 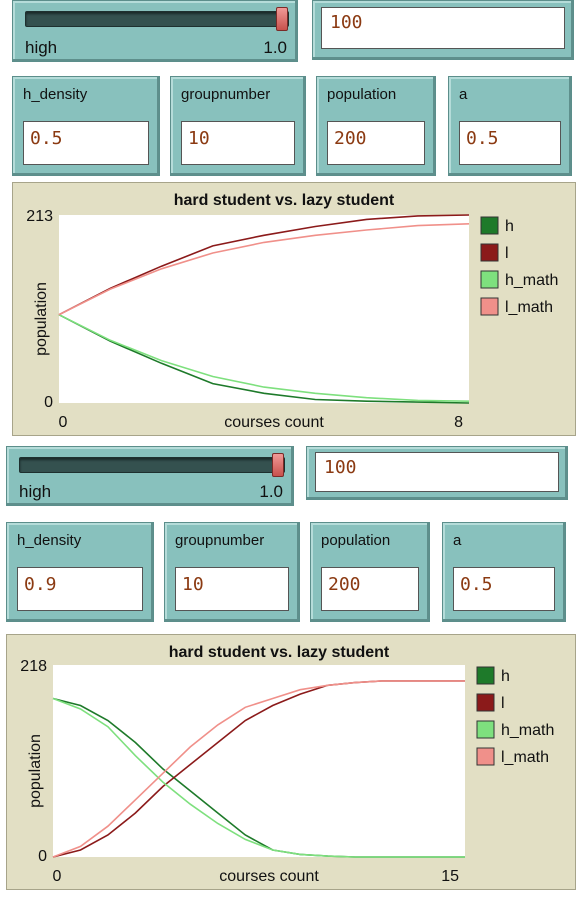 I want to click on plot-area, so click(x=264, y=309).